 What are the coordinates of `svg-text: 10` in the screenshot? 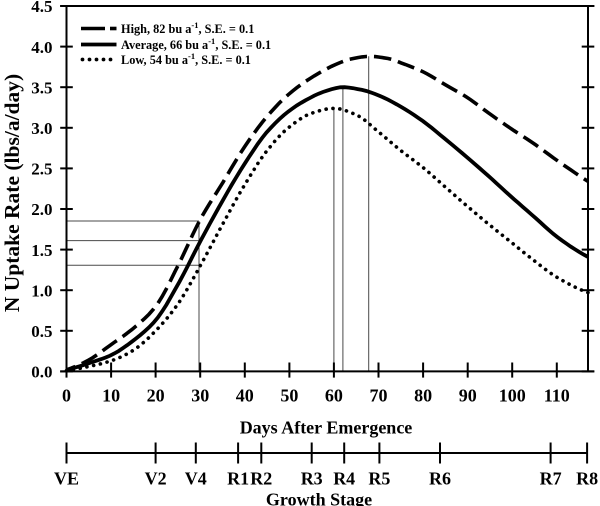 It's located at (111, 396).